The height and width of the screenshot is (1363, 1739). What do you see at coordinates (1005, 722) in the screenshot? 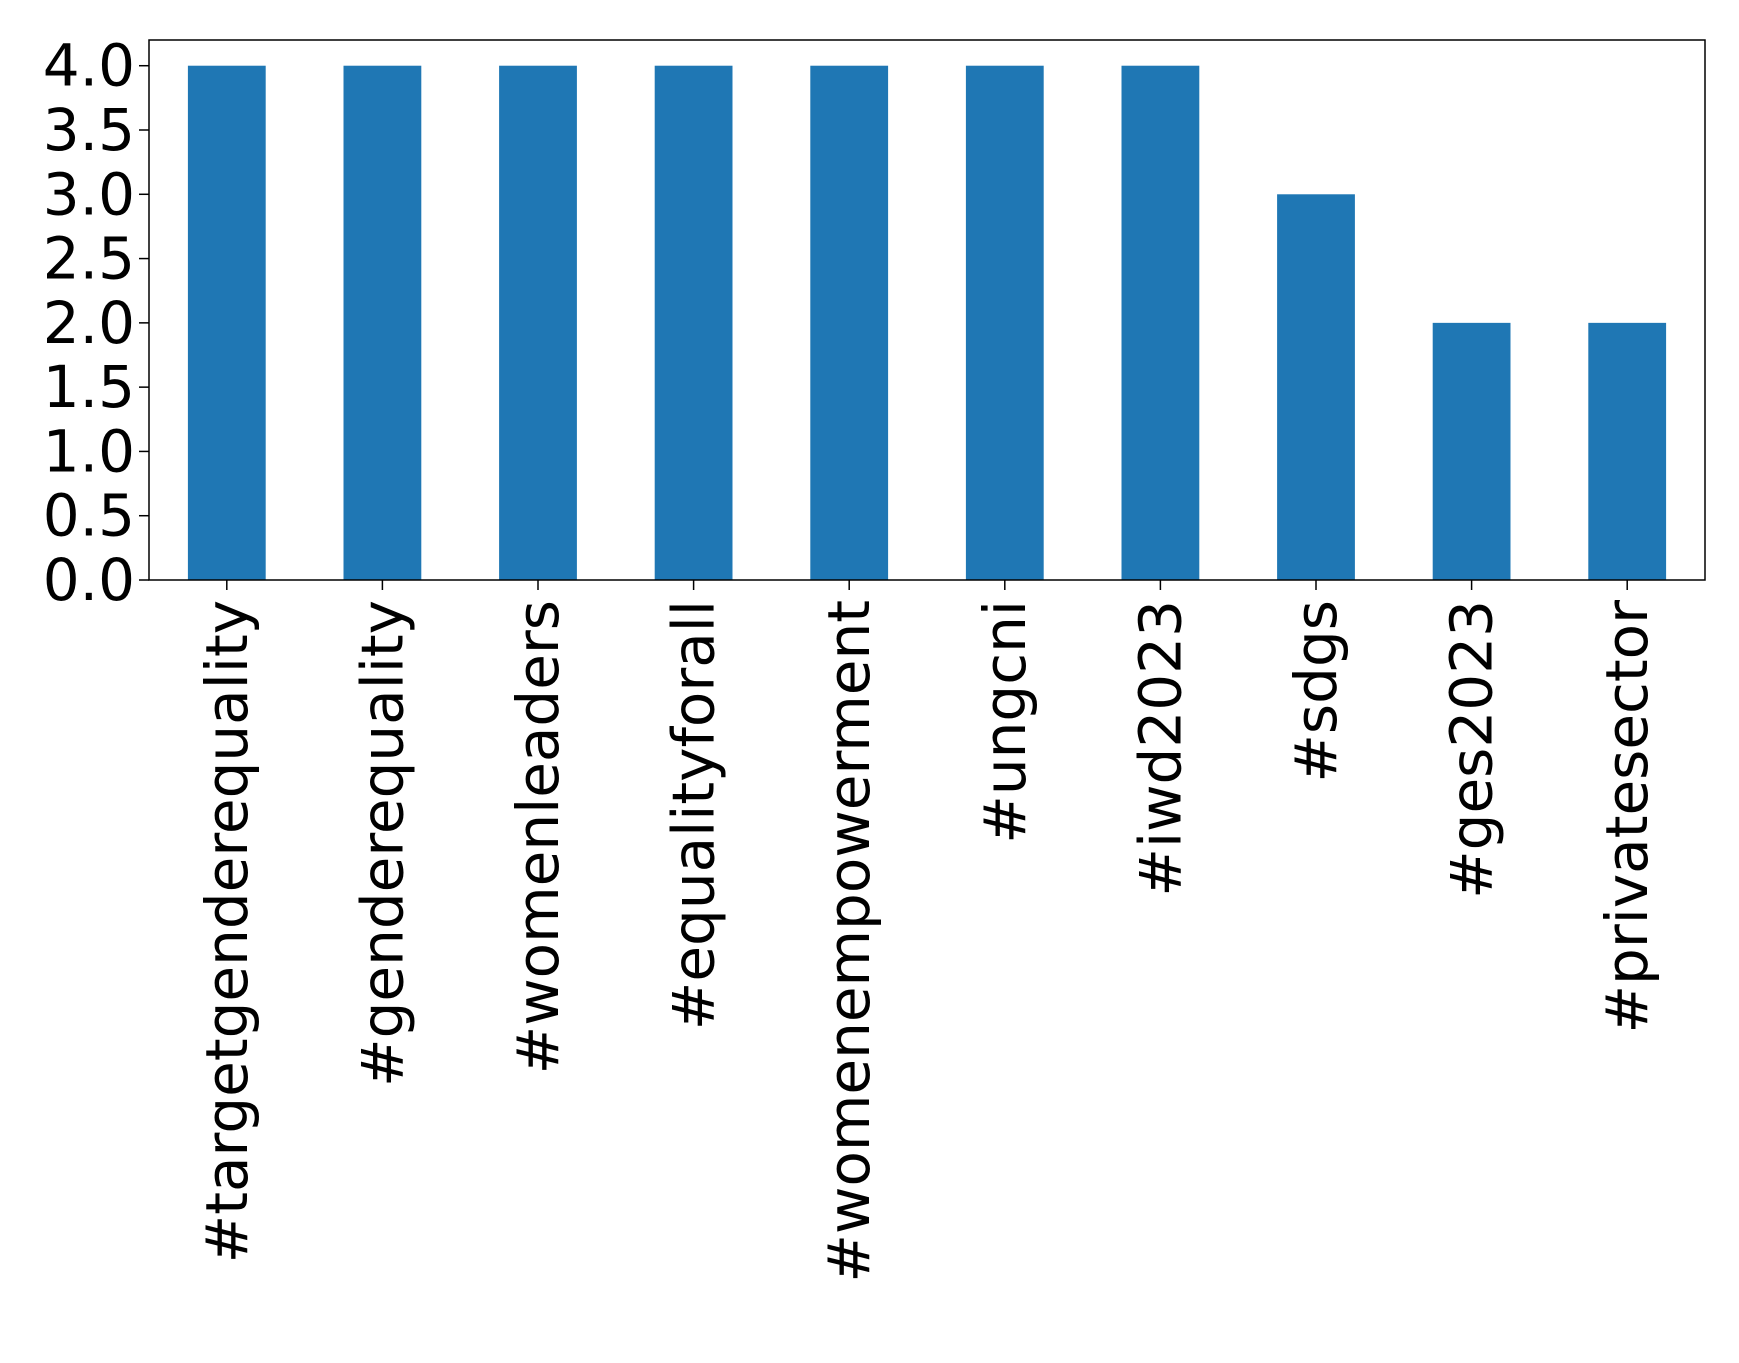
I see `x-tick-label: #ungcni` at bounding box center [1005, 722].